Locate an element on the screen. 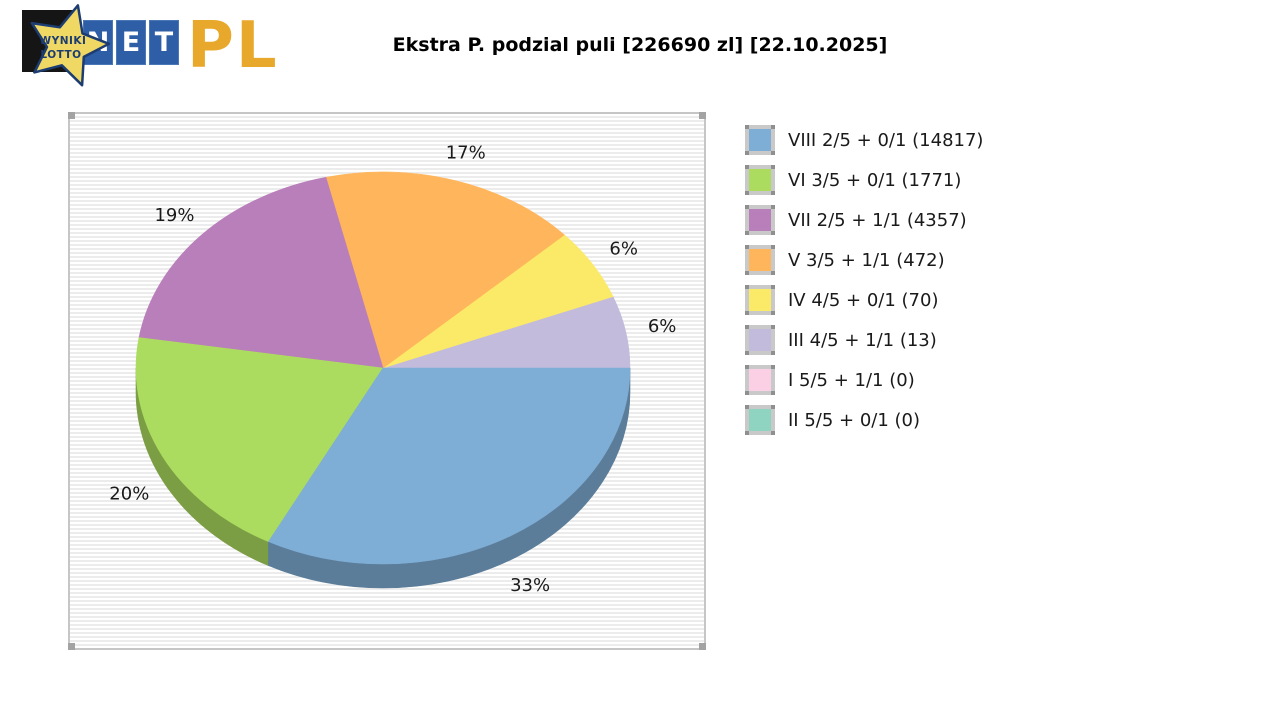 This screenshot has width=1280, height=720. logo-pl-text: PL is located at coordinates (233, 46).